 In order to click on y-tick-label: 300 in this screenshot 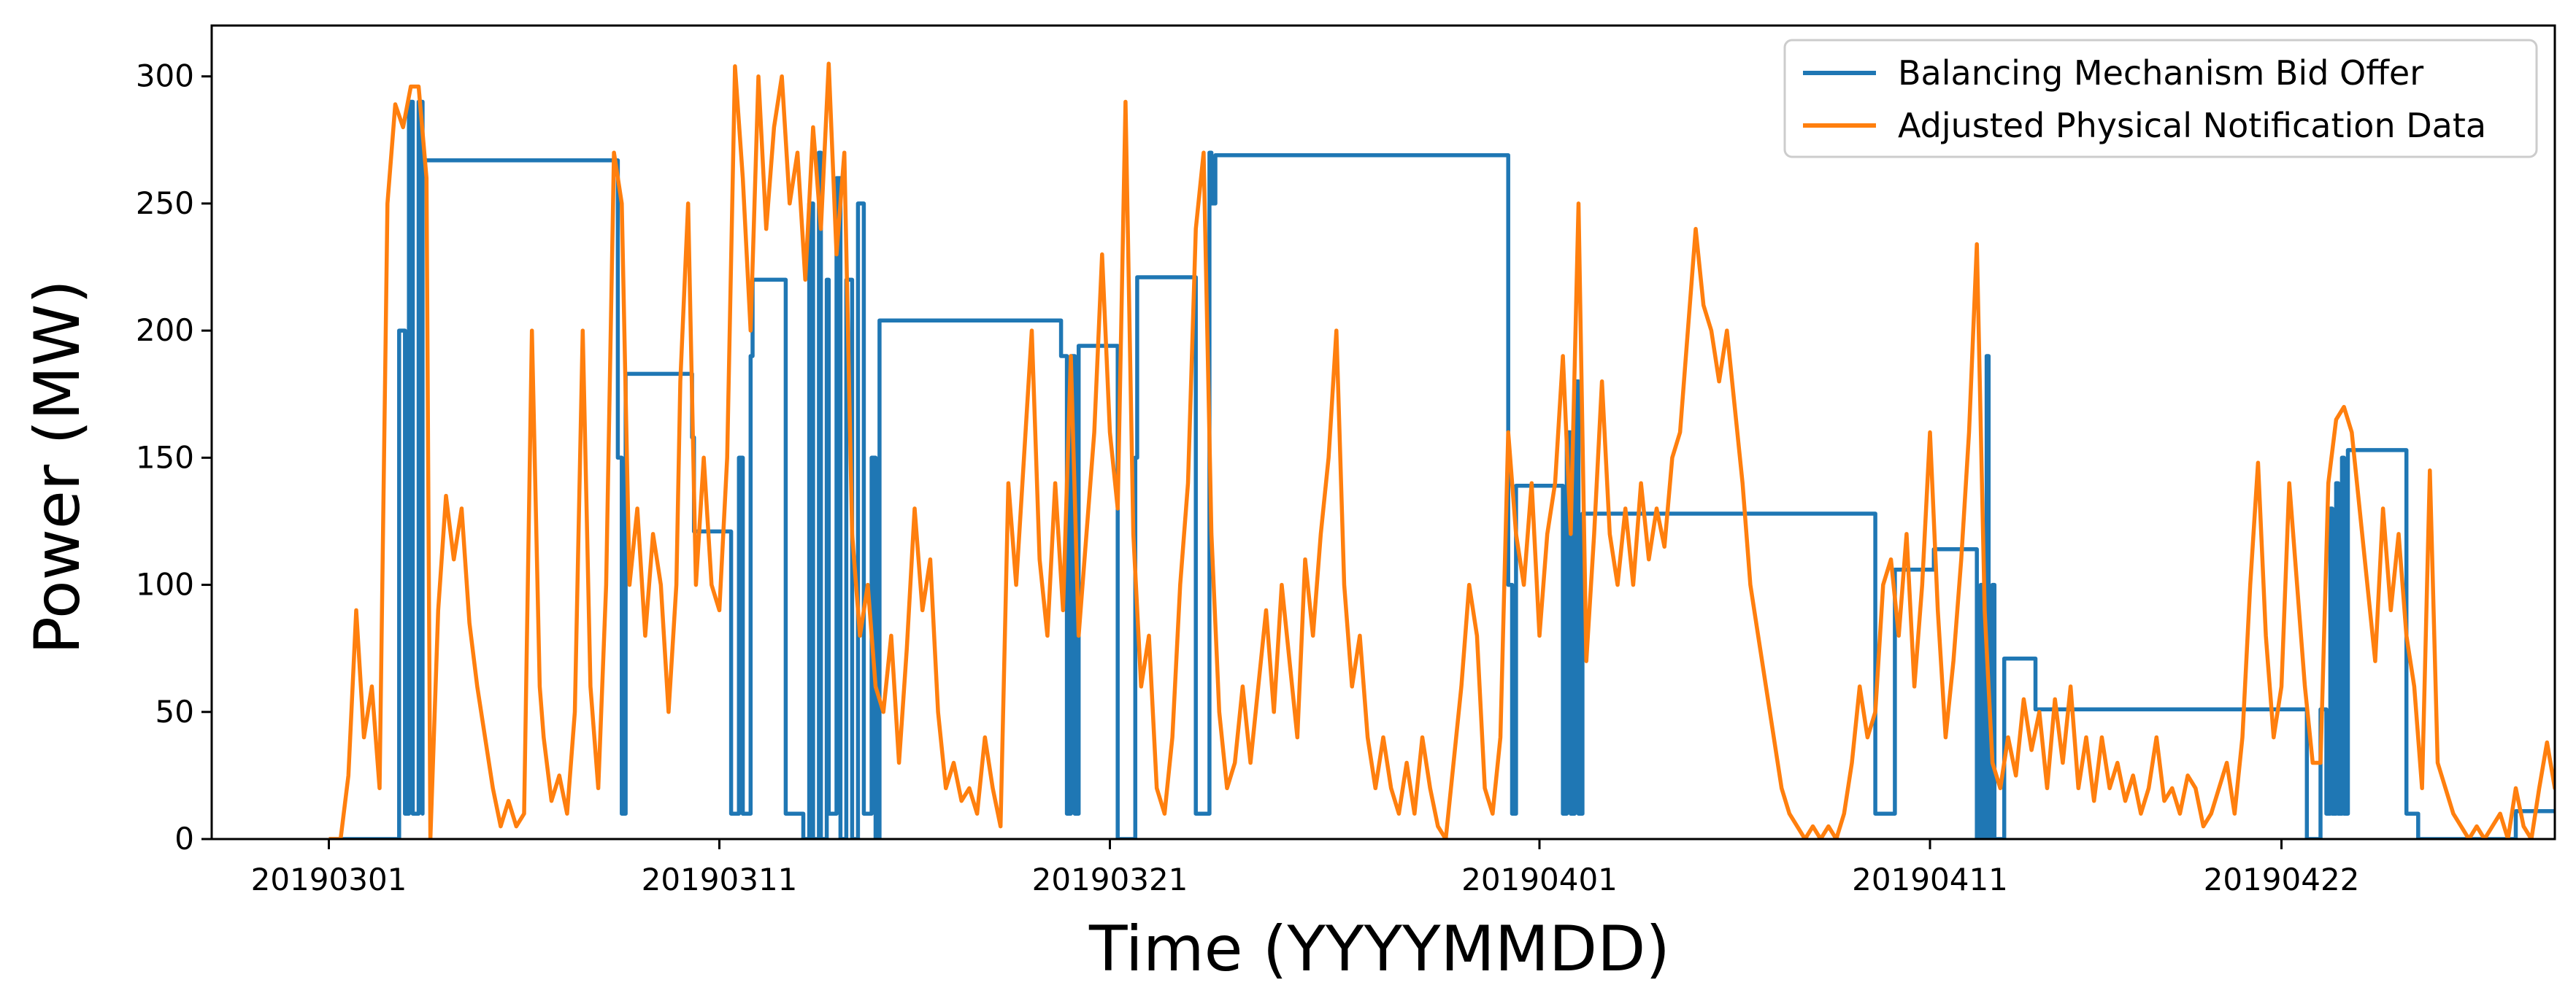, I will do `click(165, 76)`.